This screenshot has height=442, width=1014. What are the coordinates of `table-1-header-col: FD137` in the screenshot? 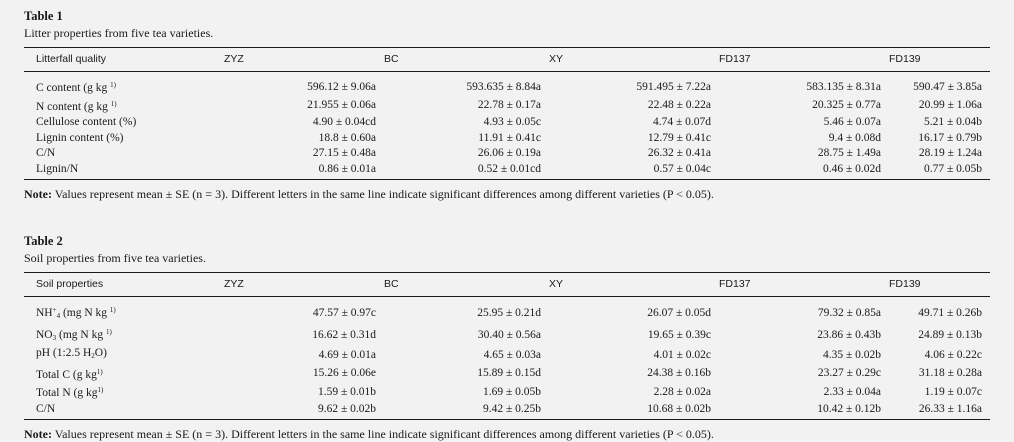 It's located at (804, 59).